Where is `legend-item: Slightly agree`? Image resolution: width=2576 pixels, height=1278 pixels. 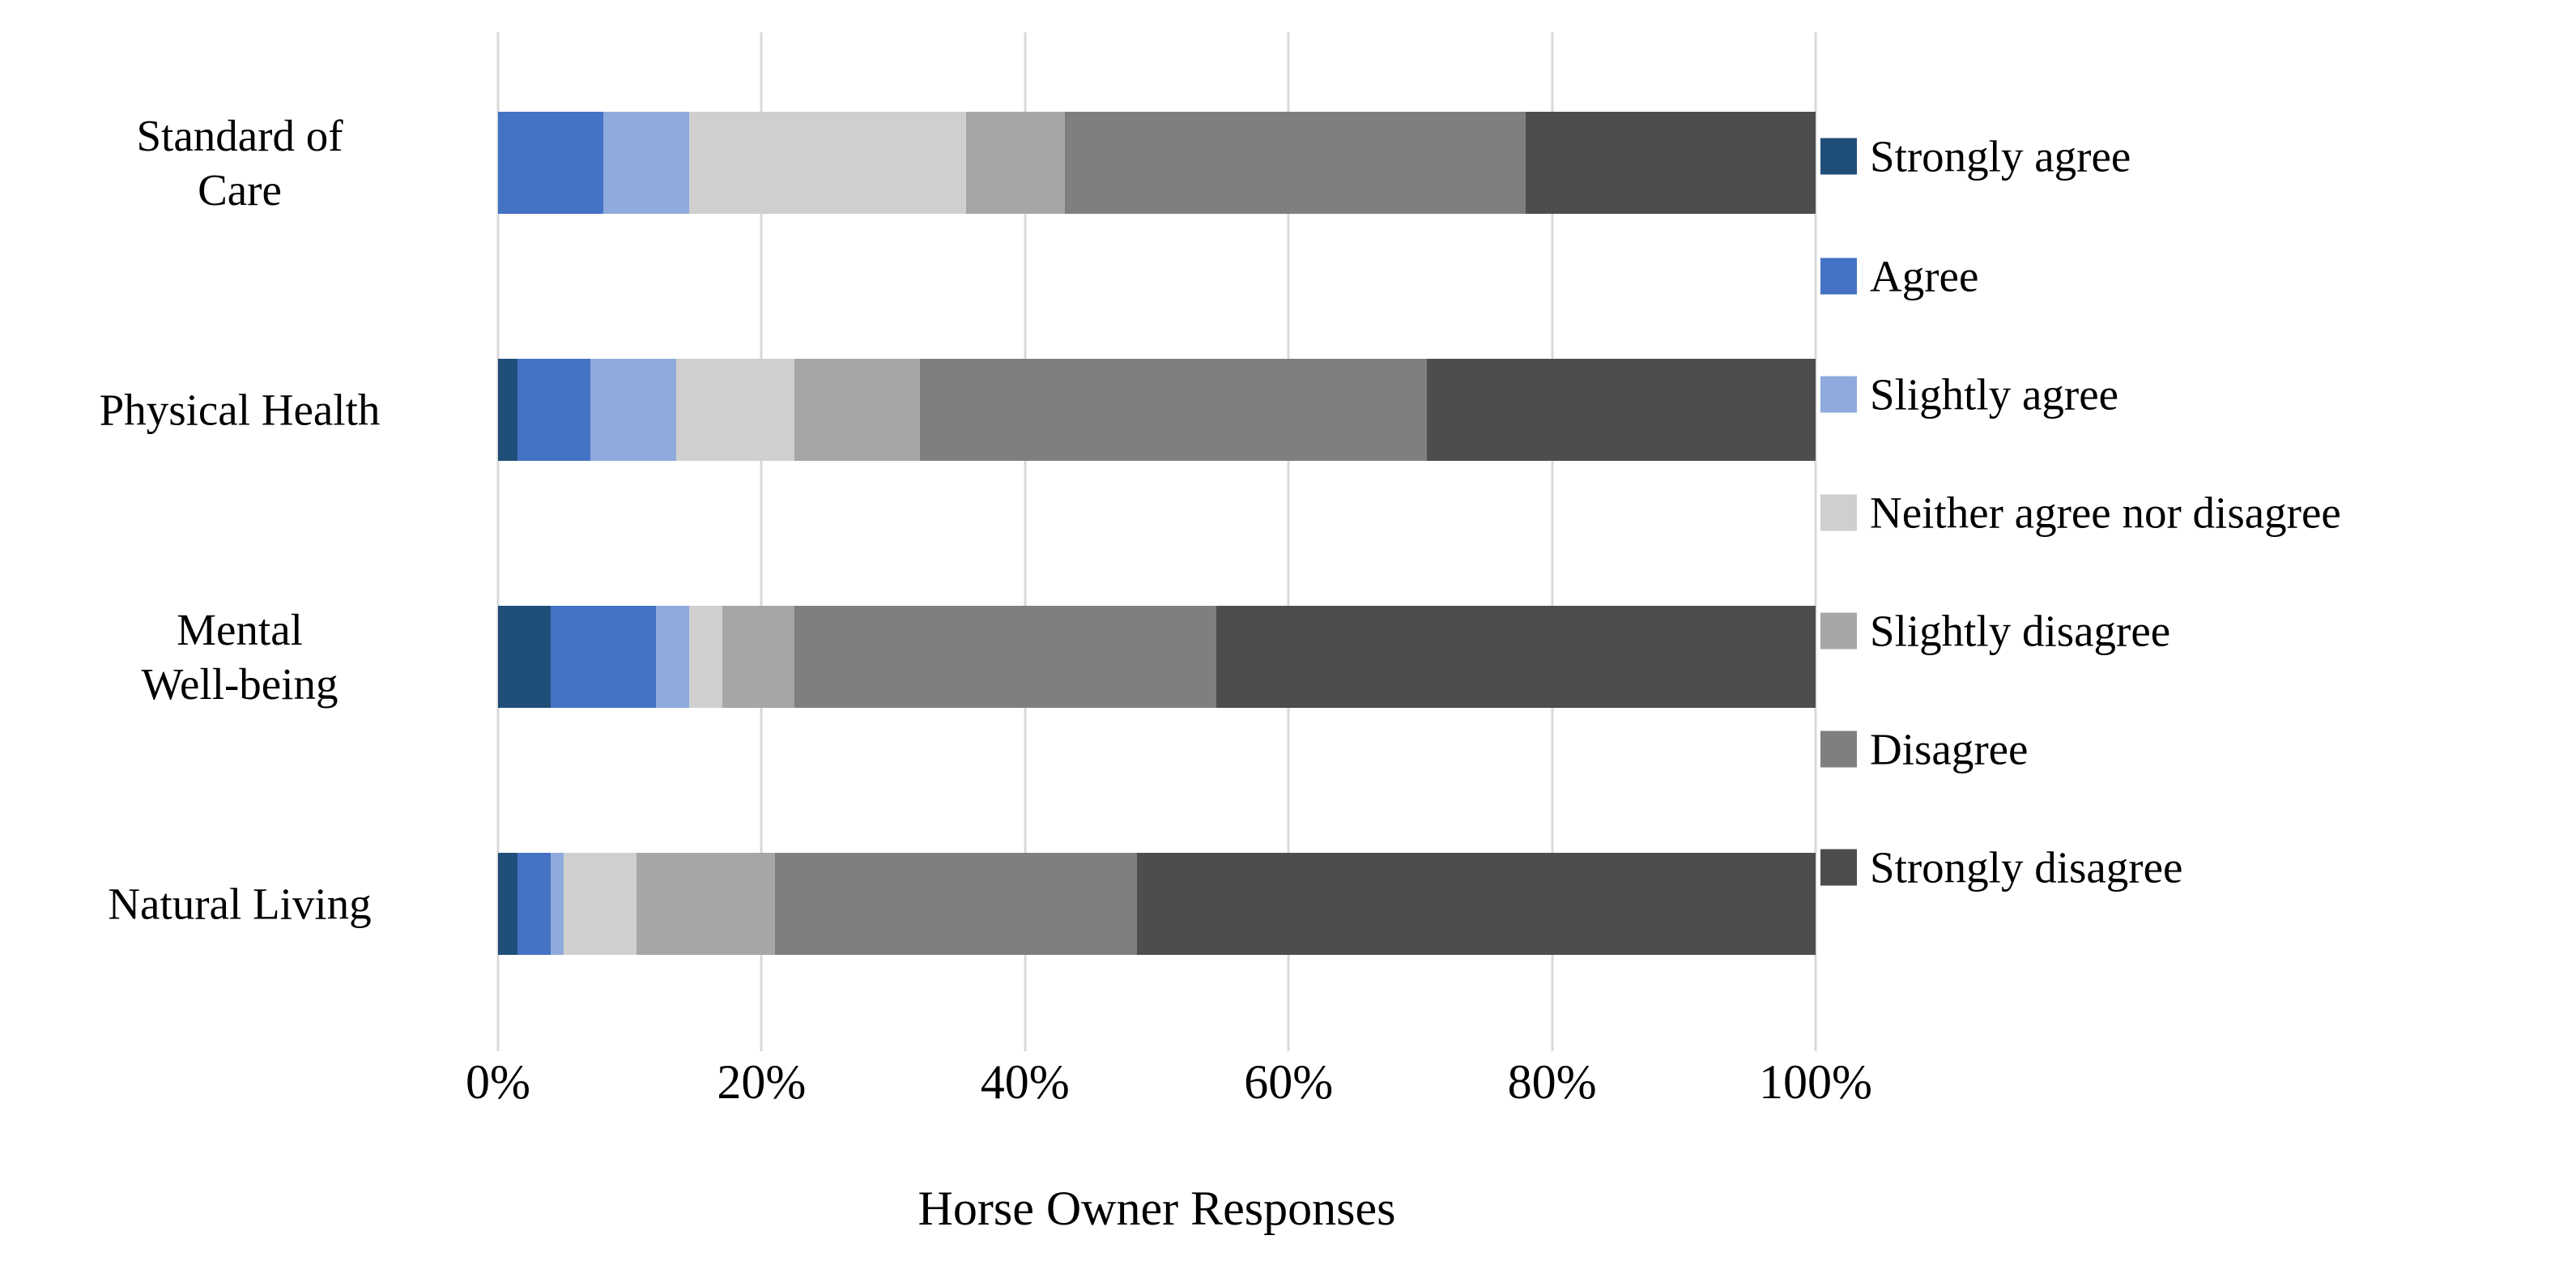
legend-item: Slightly agree is located at coordinates (1969, 395).